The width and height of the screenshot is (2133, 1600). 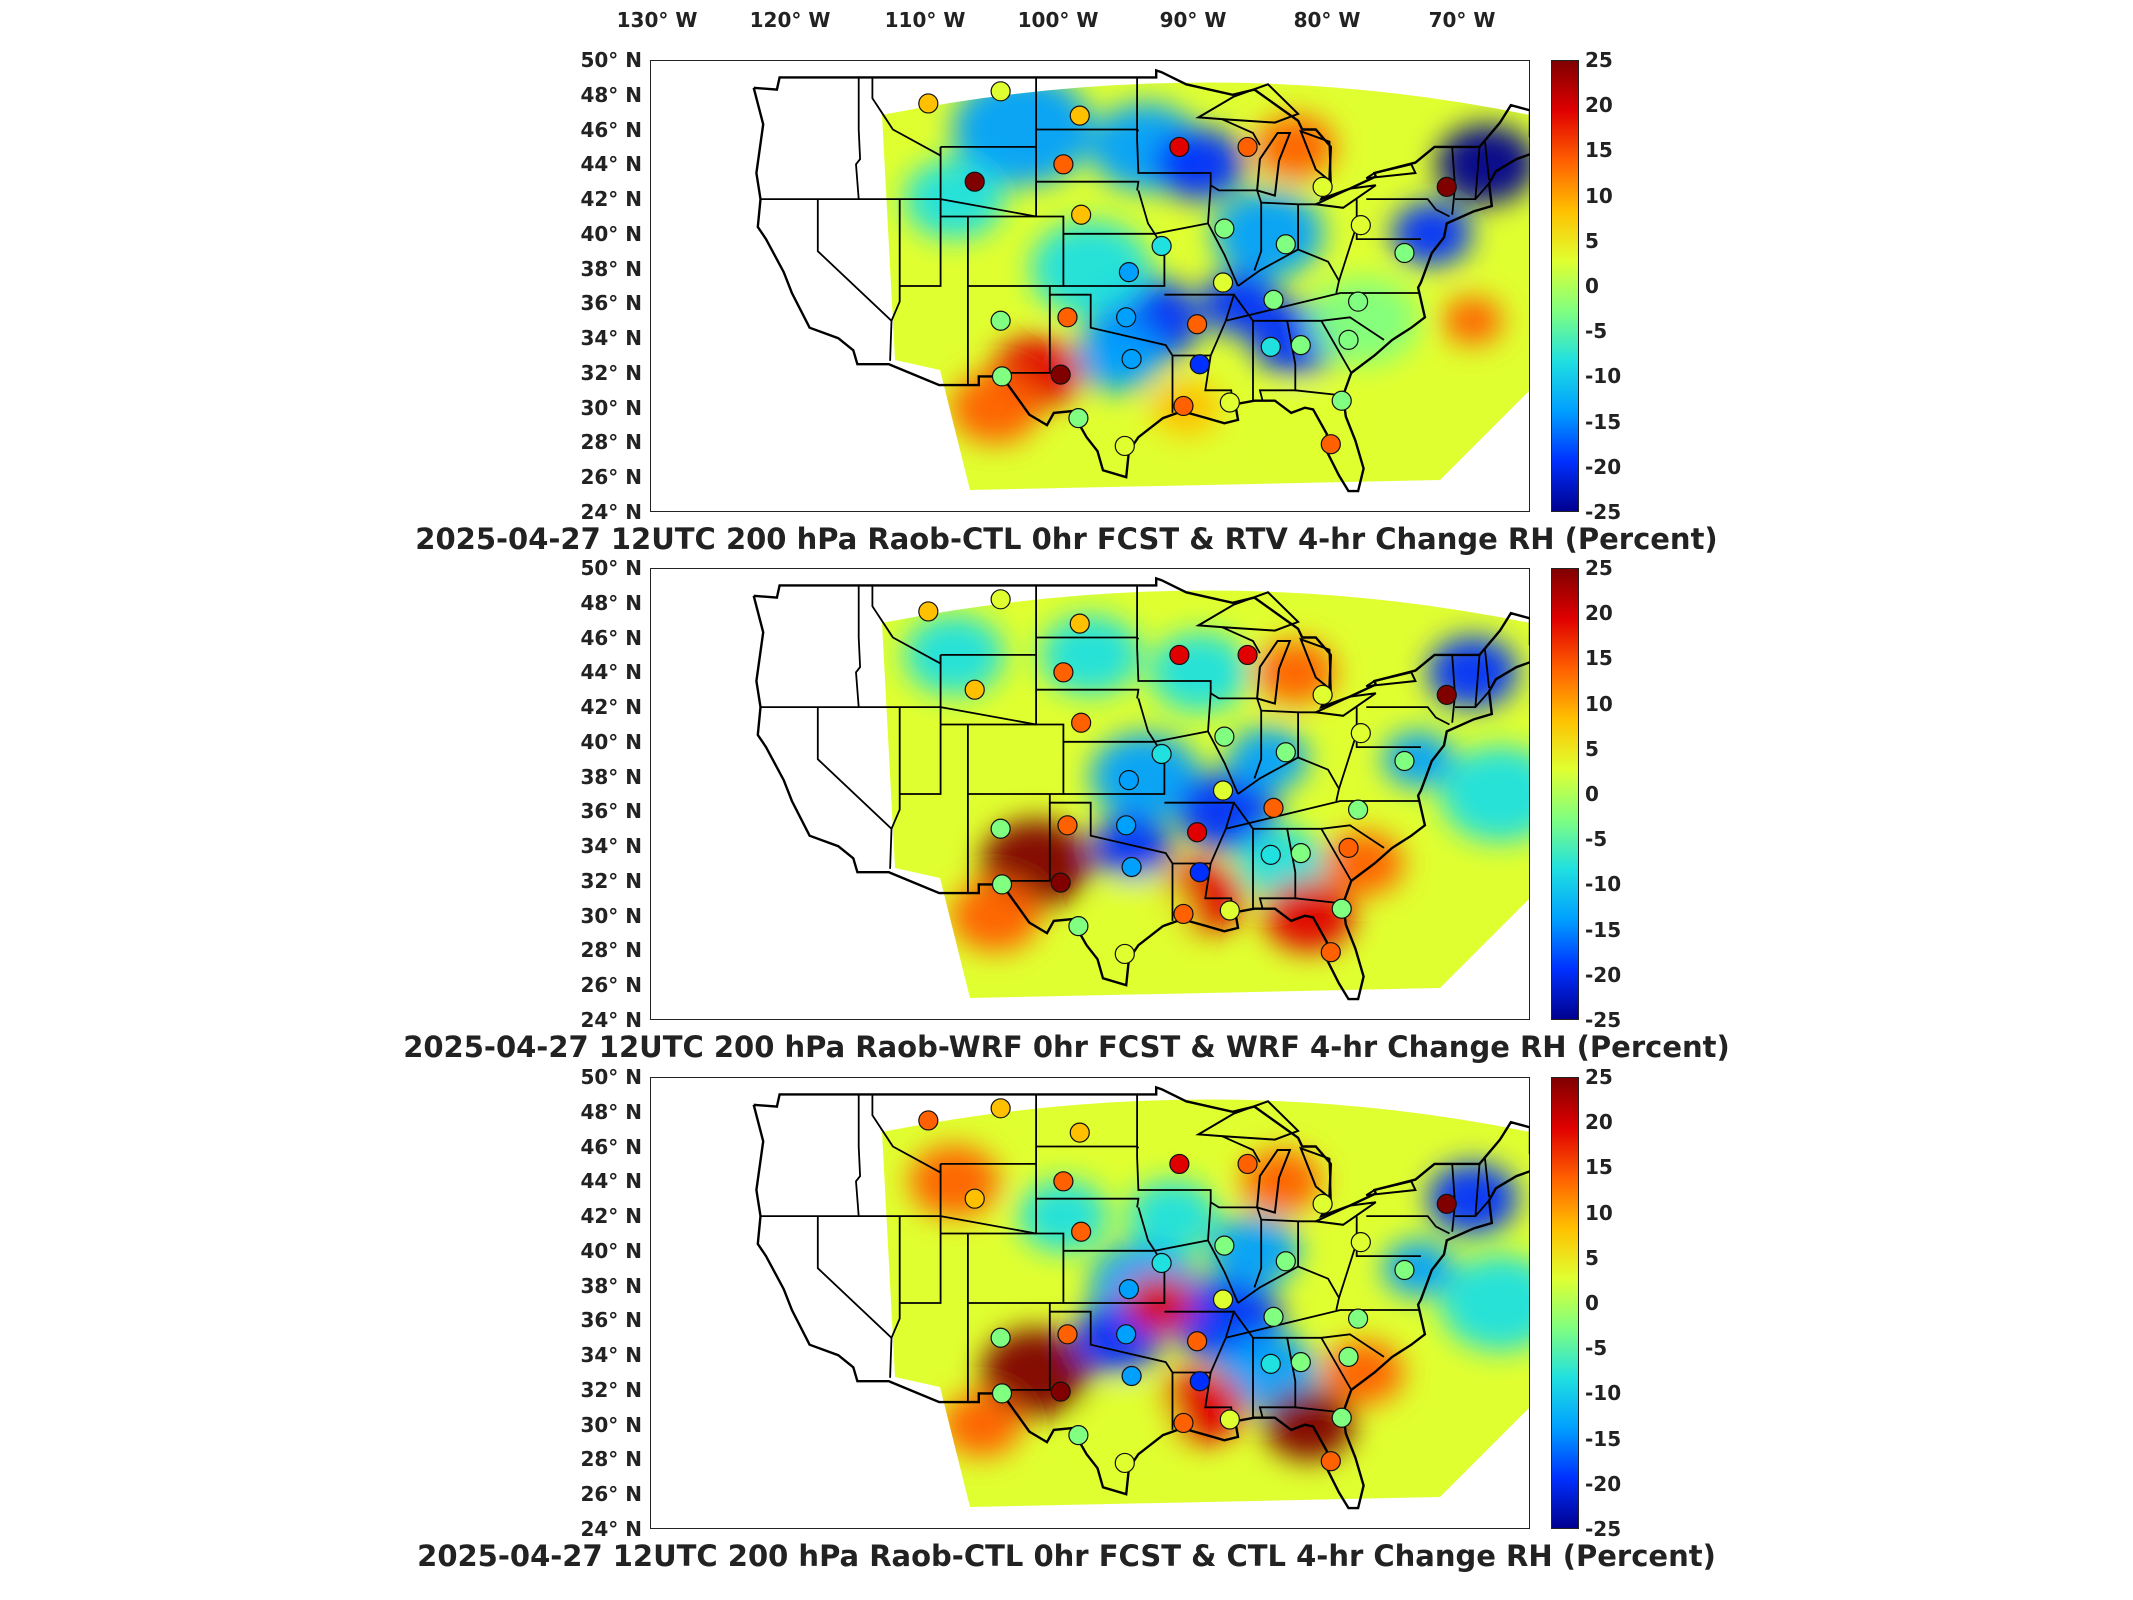 I want to click on colorbar-tick-label: -20, so click(x=1603, y=974).